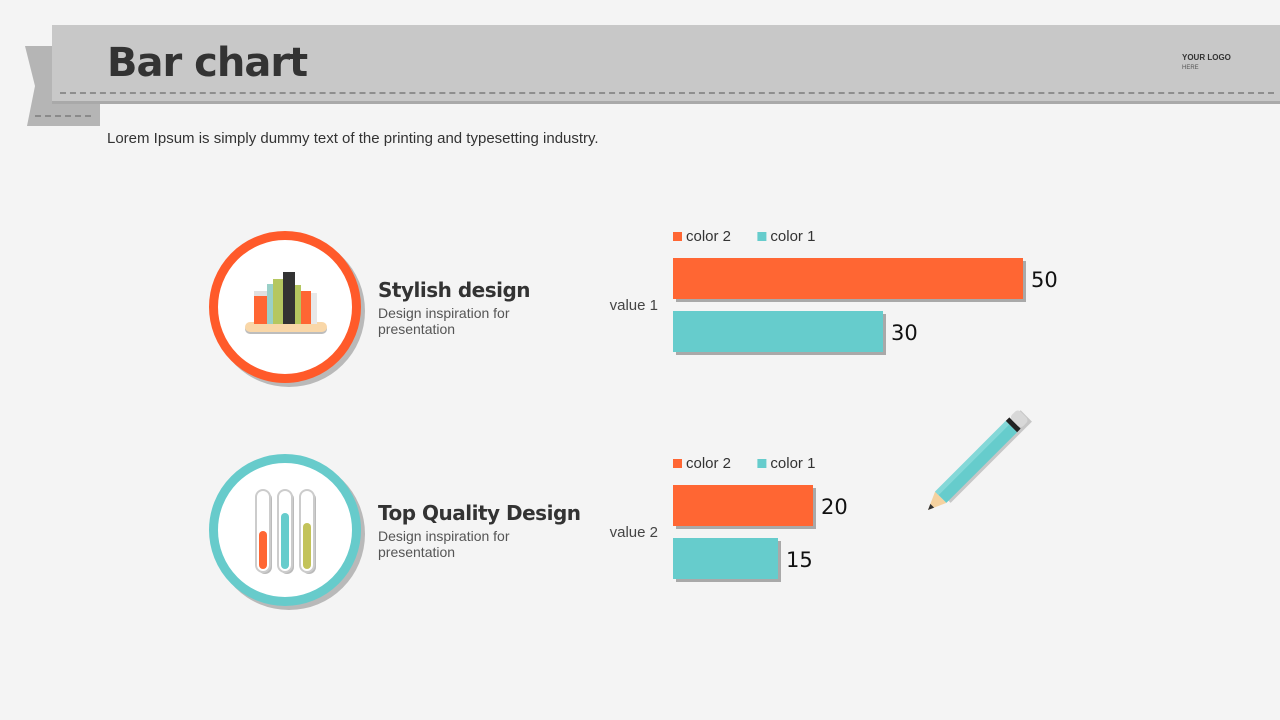 The width and height of the screenshot is (1280, 720). I want to click on logo-text: YOUR LOGO, so click(1206, 57).